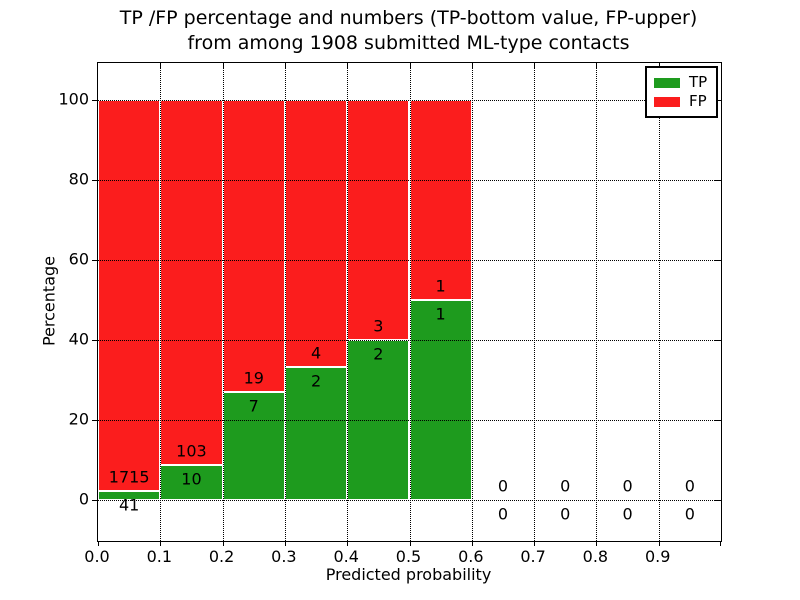 The height and width of the screenshot is (600, 800). What do you see at coordinates (378, 326) in the screenshot?
I see `fp-count-label: 3` at bounding box center [378, 326].